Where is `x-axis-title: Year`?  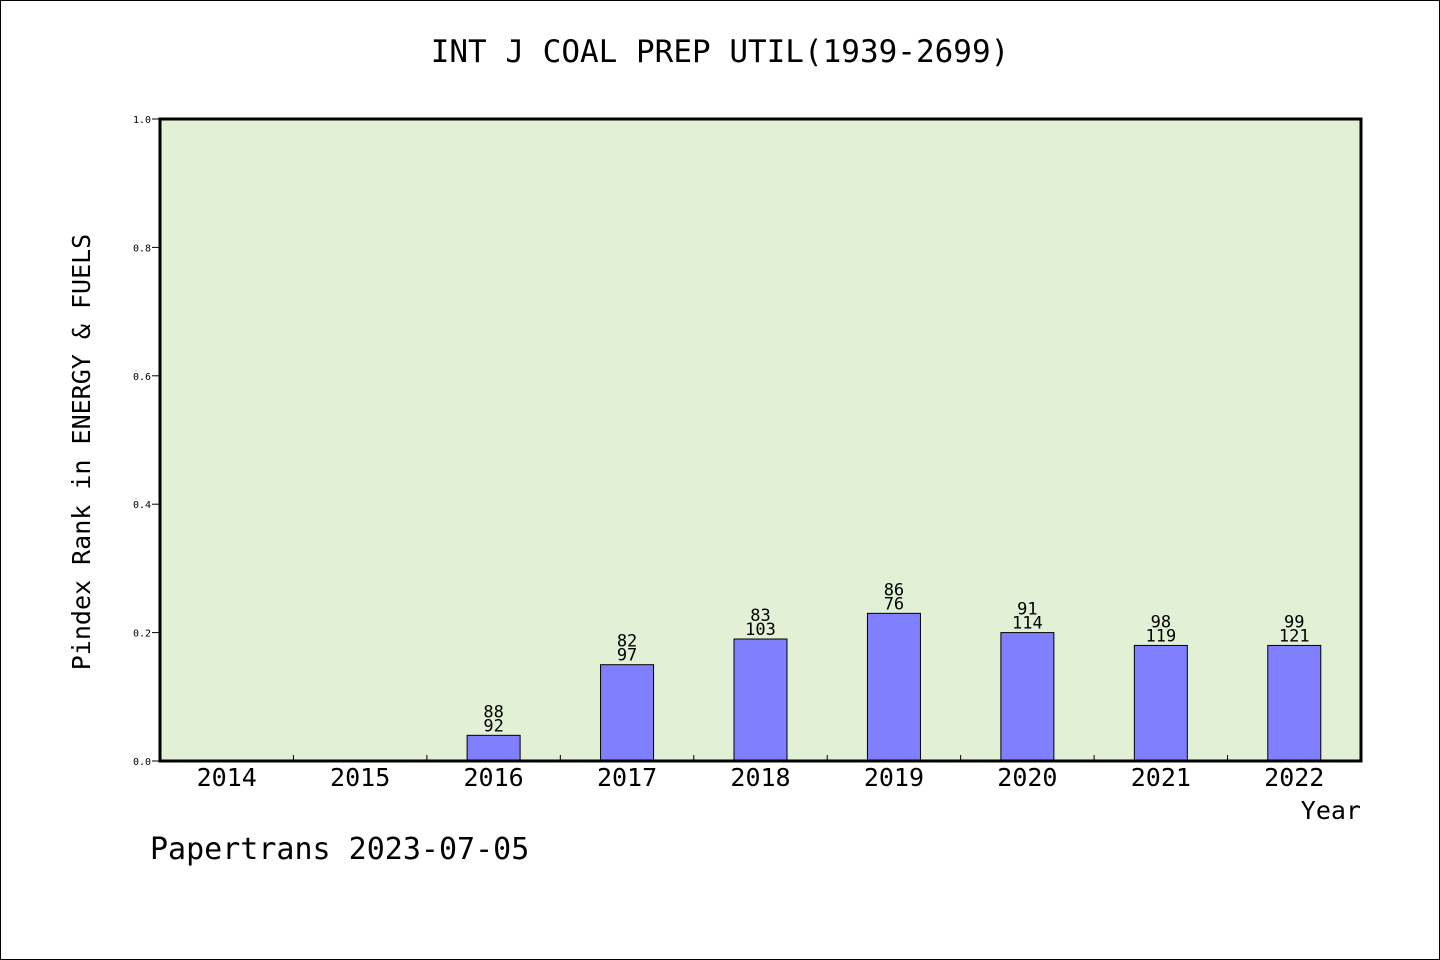 x-axis-title: Year is located at coordinates (1331, 810).